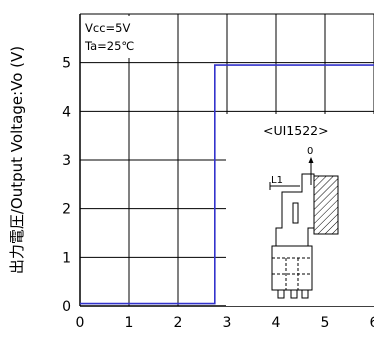  What do you see at coordinates (17, 160) in the screenshot?
I see `y-axis-title: 出力電圧/Output Voltage:Vo (V)` at bounding box center [17, 160].